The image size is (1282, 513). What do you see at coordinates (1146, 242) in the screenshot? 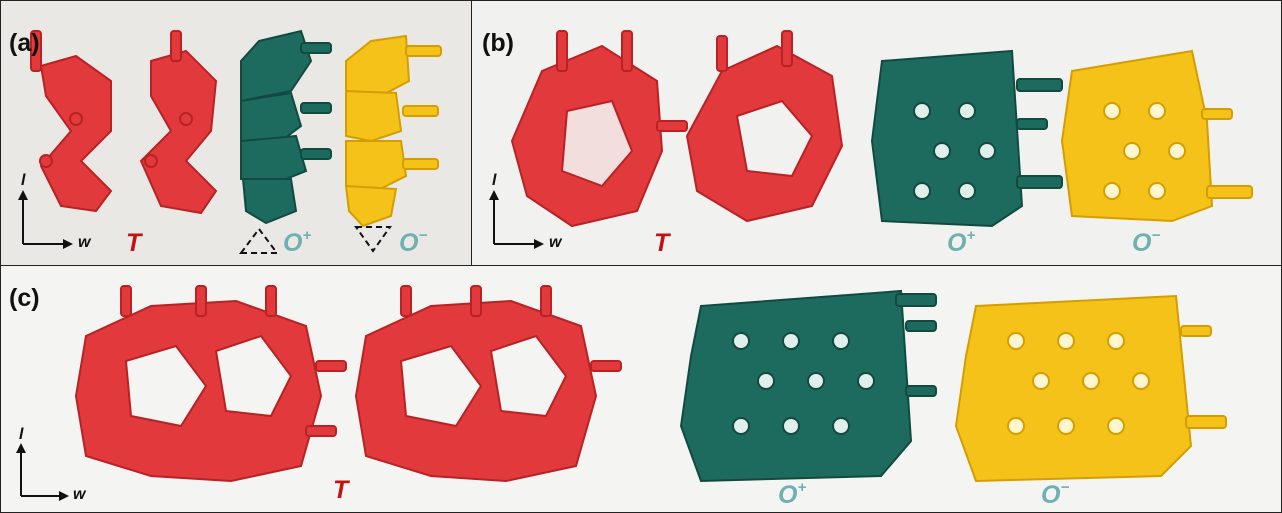
I see `label-o-minus-b: O−` at bounding box center [1146, 242].